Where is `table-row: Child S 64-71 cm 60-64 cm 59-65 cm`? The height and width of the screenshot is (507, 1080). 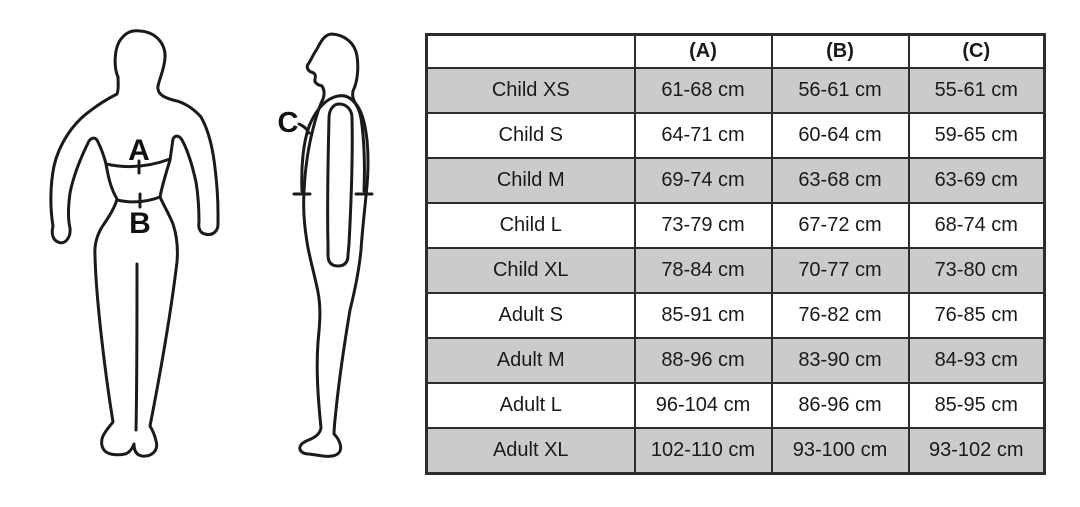 table-row: Child S 64-71 cm 60-64 cm 59-65 cm is located at coordinates (735, 135).